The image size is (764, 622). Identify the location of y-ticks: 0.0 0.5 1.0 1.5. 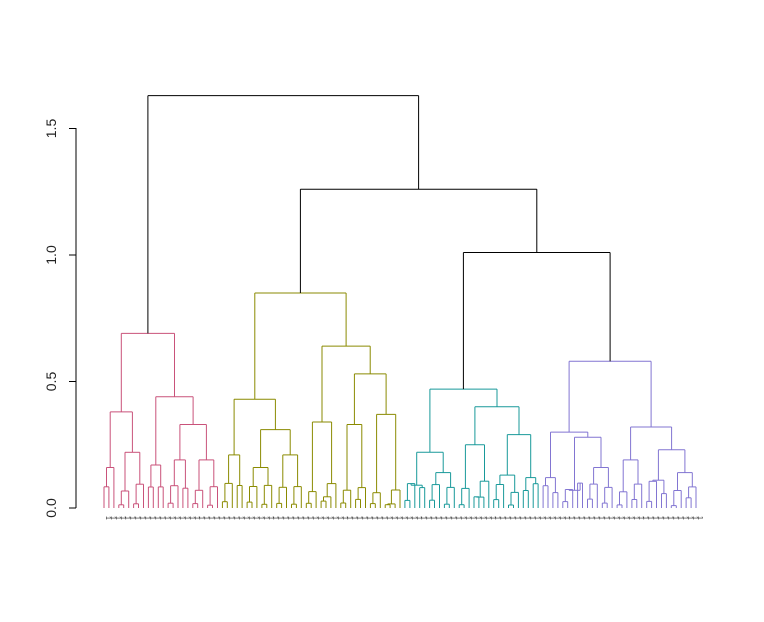
(59, 318).